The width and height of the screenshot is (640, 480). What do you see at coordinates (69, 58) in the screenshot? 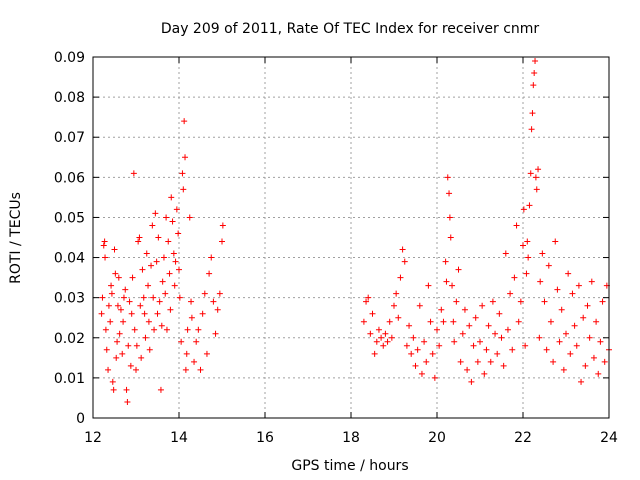
I see `y-tick-label: 0.09` at bounding box center [69, 58].